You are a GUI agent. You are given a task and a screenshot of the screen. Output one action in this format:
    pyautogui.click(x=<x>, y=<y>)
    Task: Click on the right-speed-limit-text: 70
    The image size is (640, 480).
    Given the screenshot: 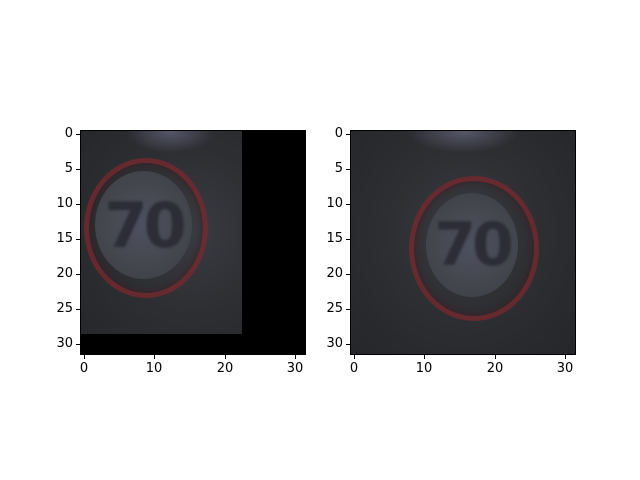 What is the action you would take?
    pyautogui.click(x=474, y=245)
    